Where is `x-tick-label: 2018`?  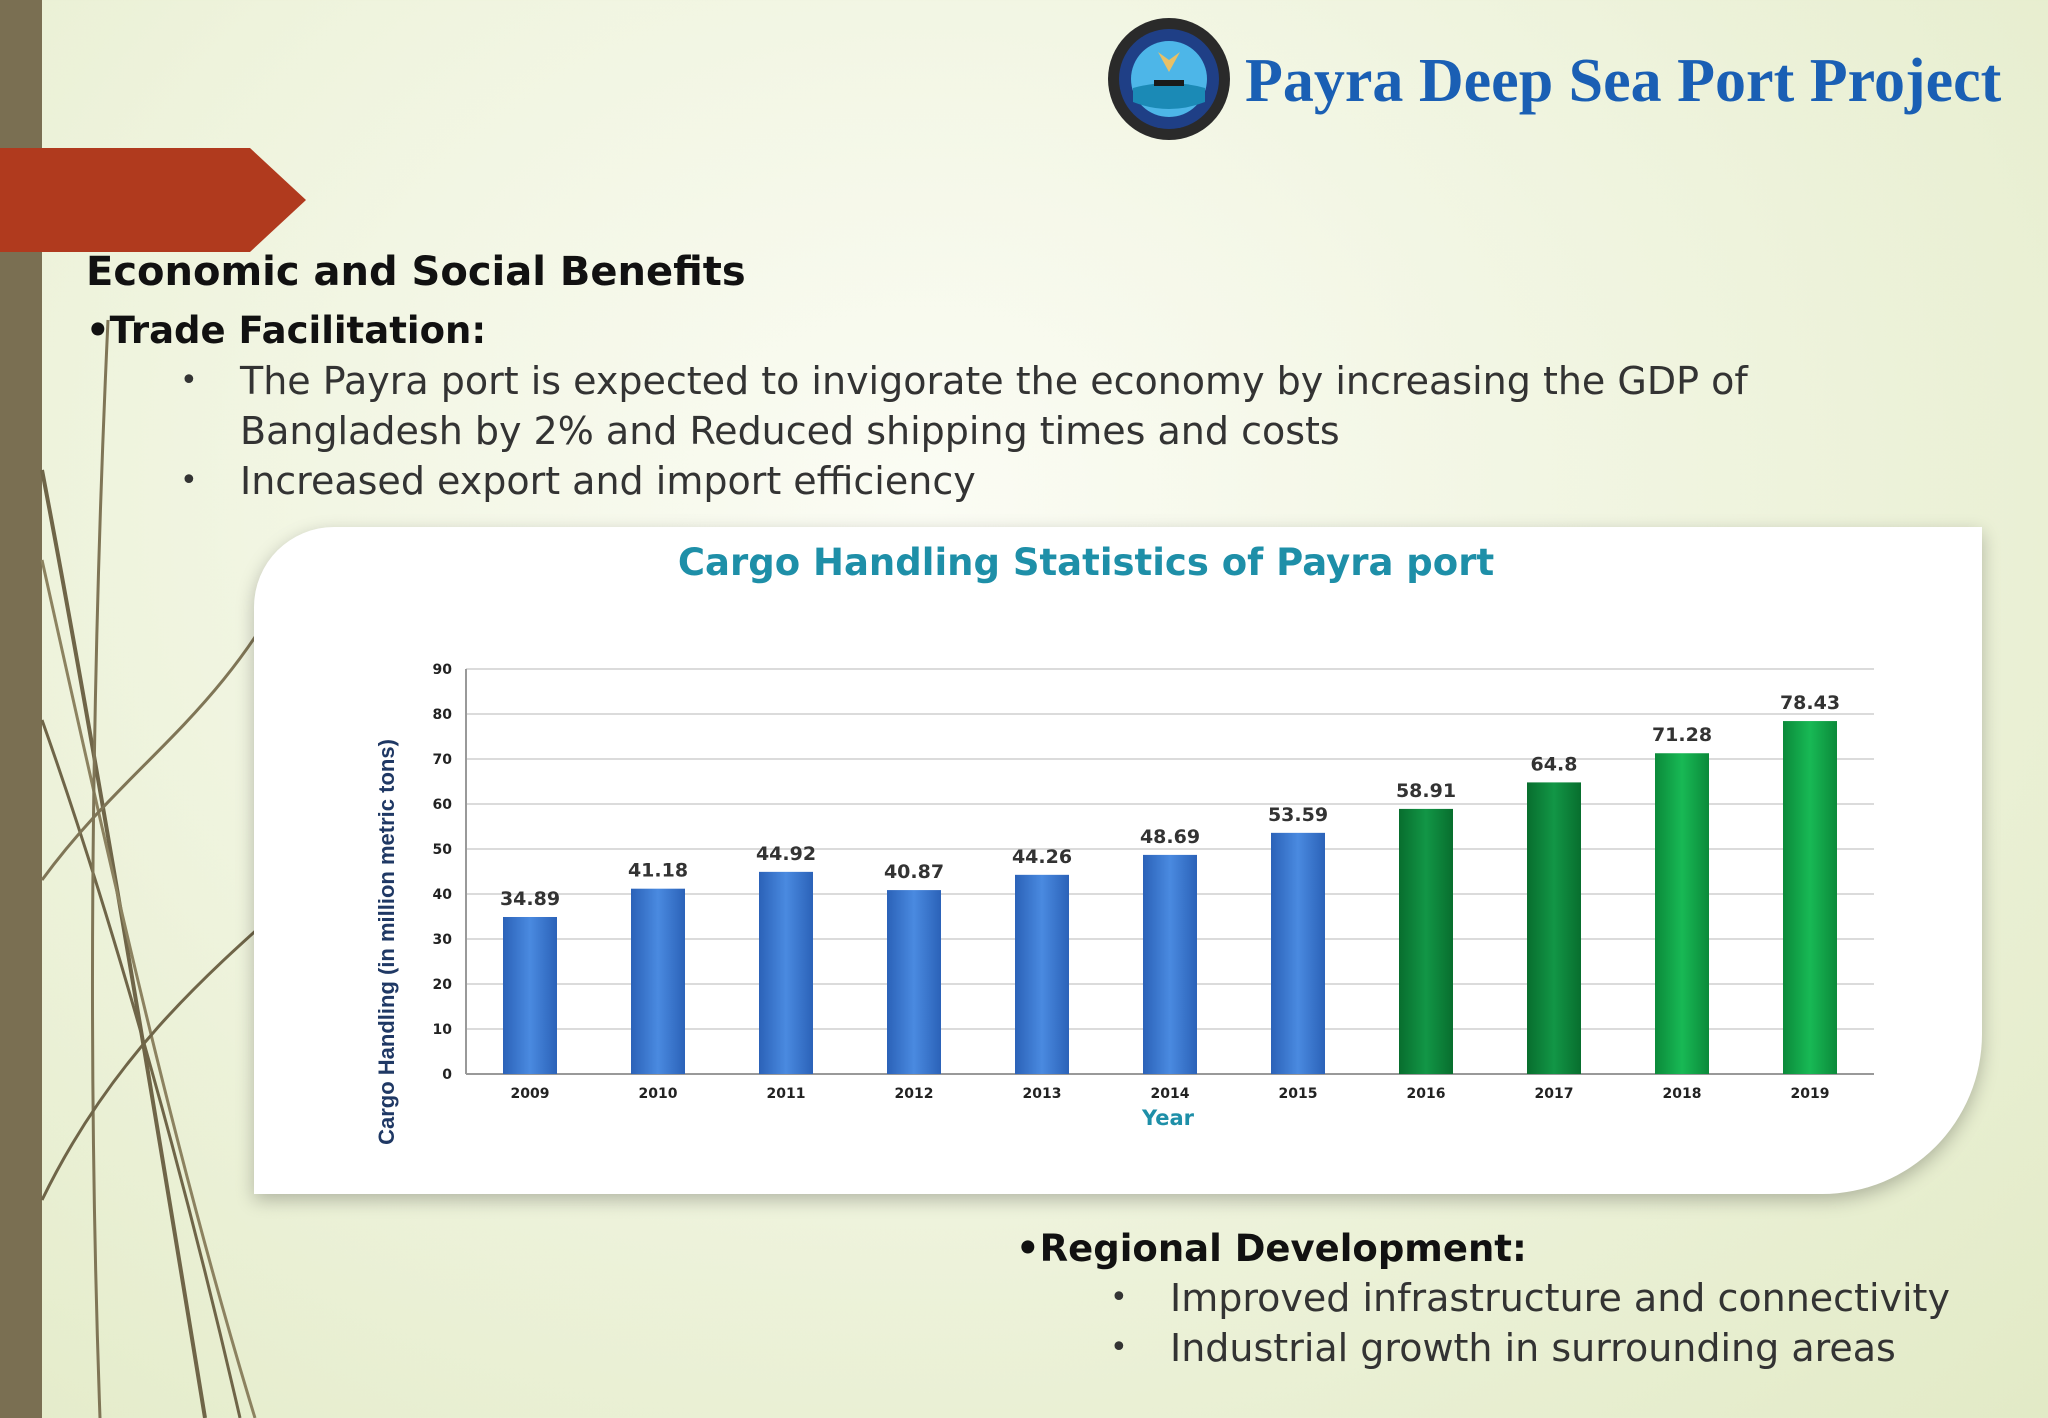 x-tick-label: 2018 is located at coordinates (1682, 1094).